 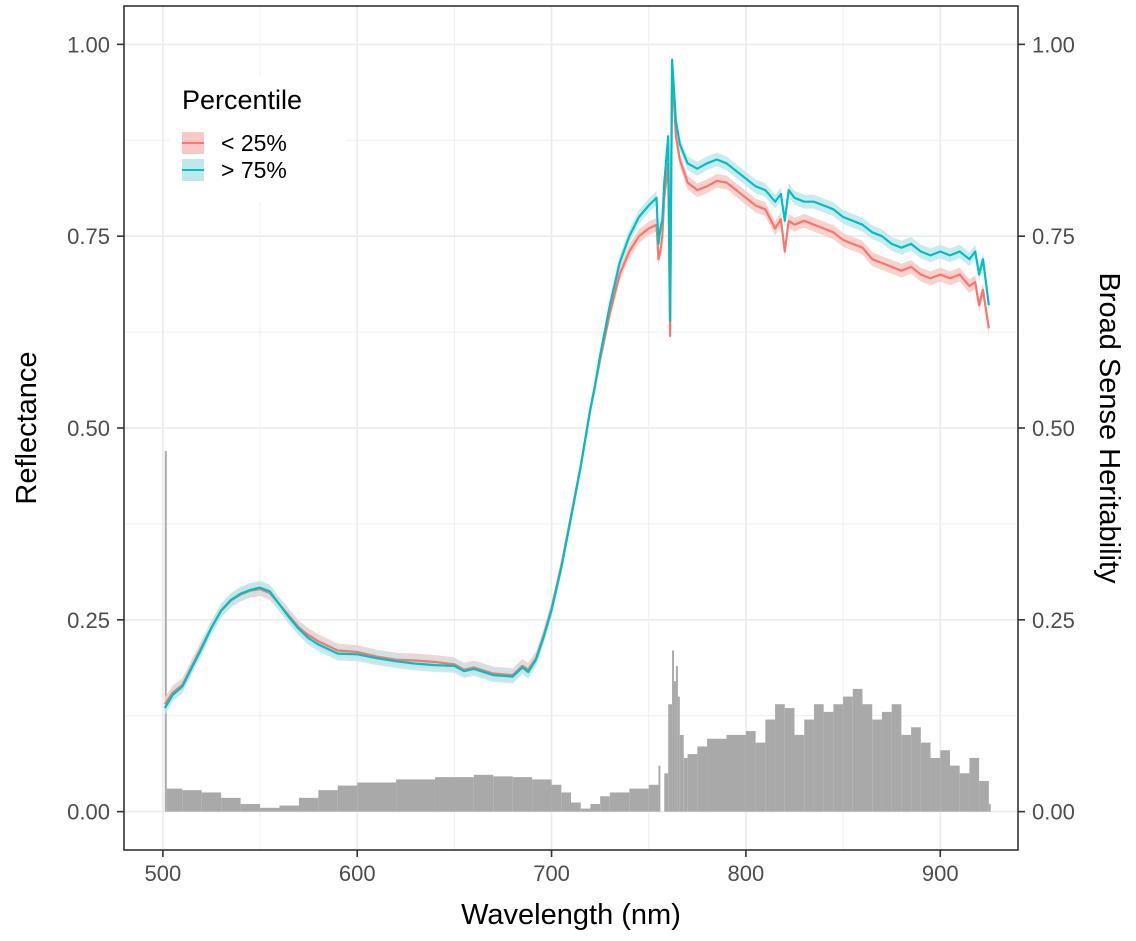 What do you see at coordinates (254, 143) in the screenshot?
I see `legend-label-1: < 25%` at bounding box center [254, 143].